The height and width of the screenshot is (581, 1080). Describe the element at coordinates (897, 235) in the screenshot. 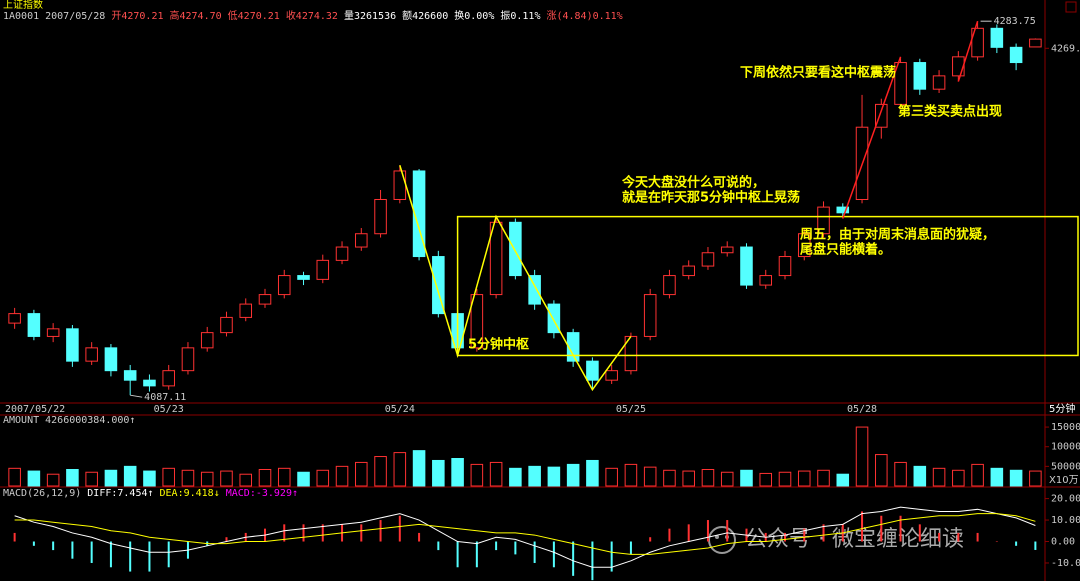

I see `annotation: 周五，由于对周末消息面的犹疑，` at that location.